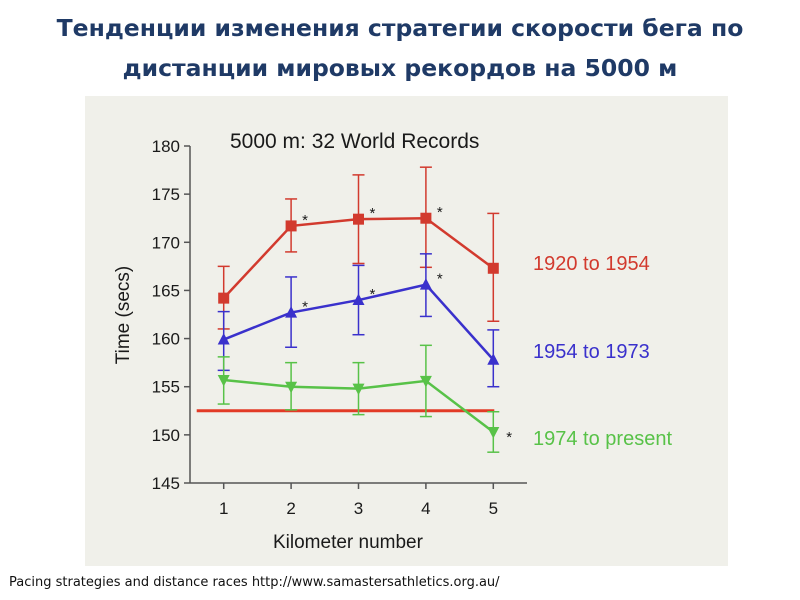  What do you see at coordinates (166, 194) in the screenshot?
I see `y-tick-label: 175` at bounding box center [166, 194].